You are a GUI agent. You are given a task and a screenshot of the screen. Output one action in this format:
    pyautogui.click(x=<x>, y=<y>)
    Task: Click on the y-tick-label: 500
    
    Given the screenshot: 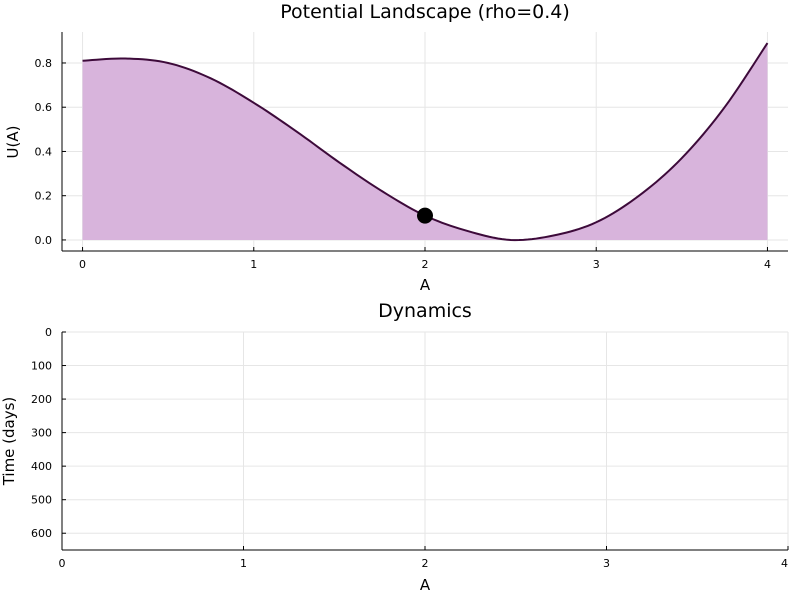 What is the action you would take?
    pyautogui.click(x=41, y=500)
    